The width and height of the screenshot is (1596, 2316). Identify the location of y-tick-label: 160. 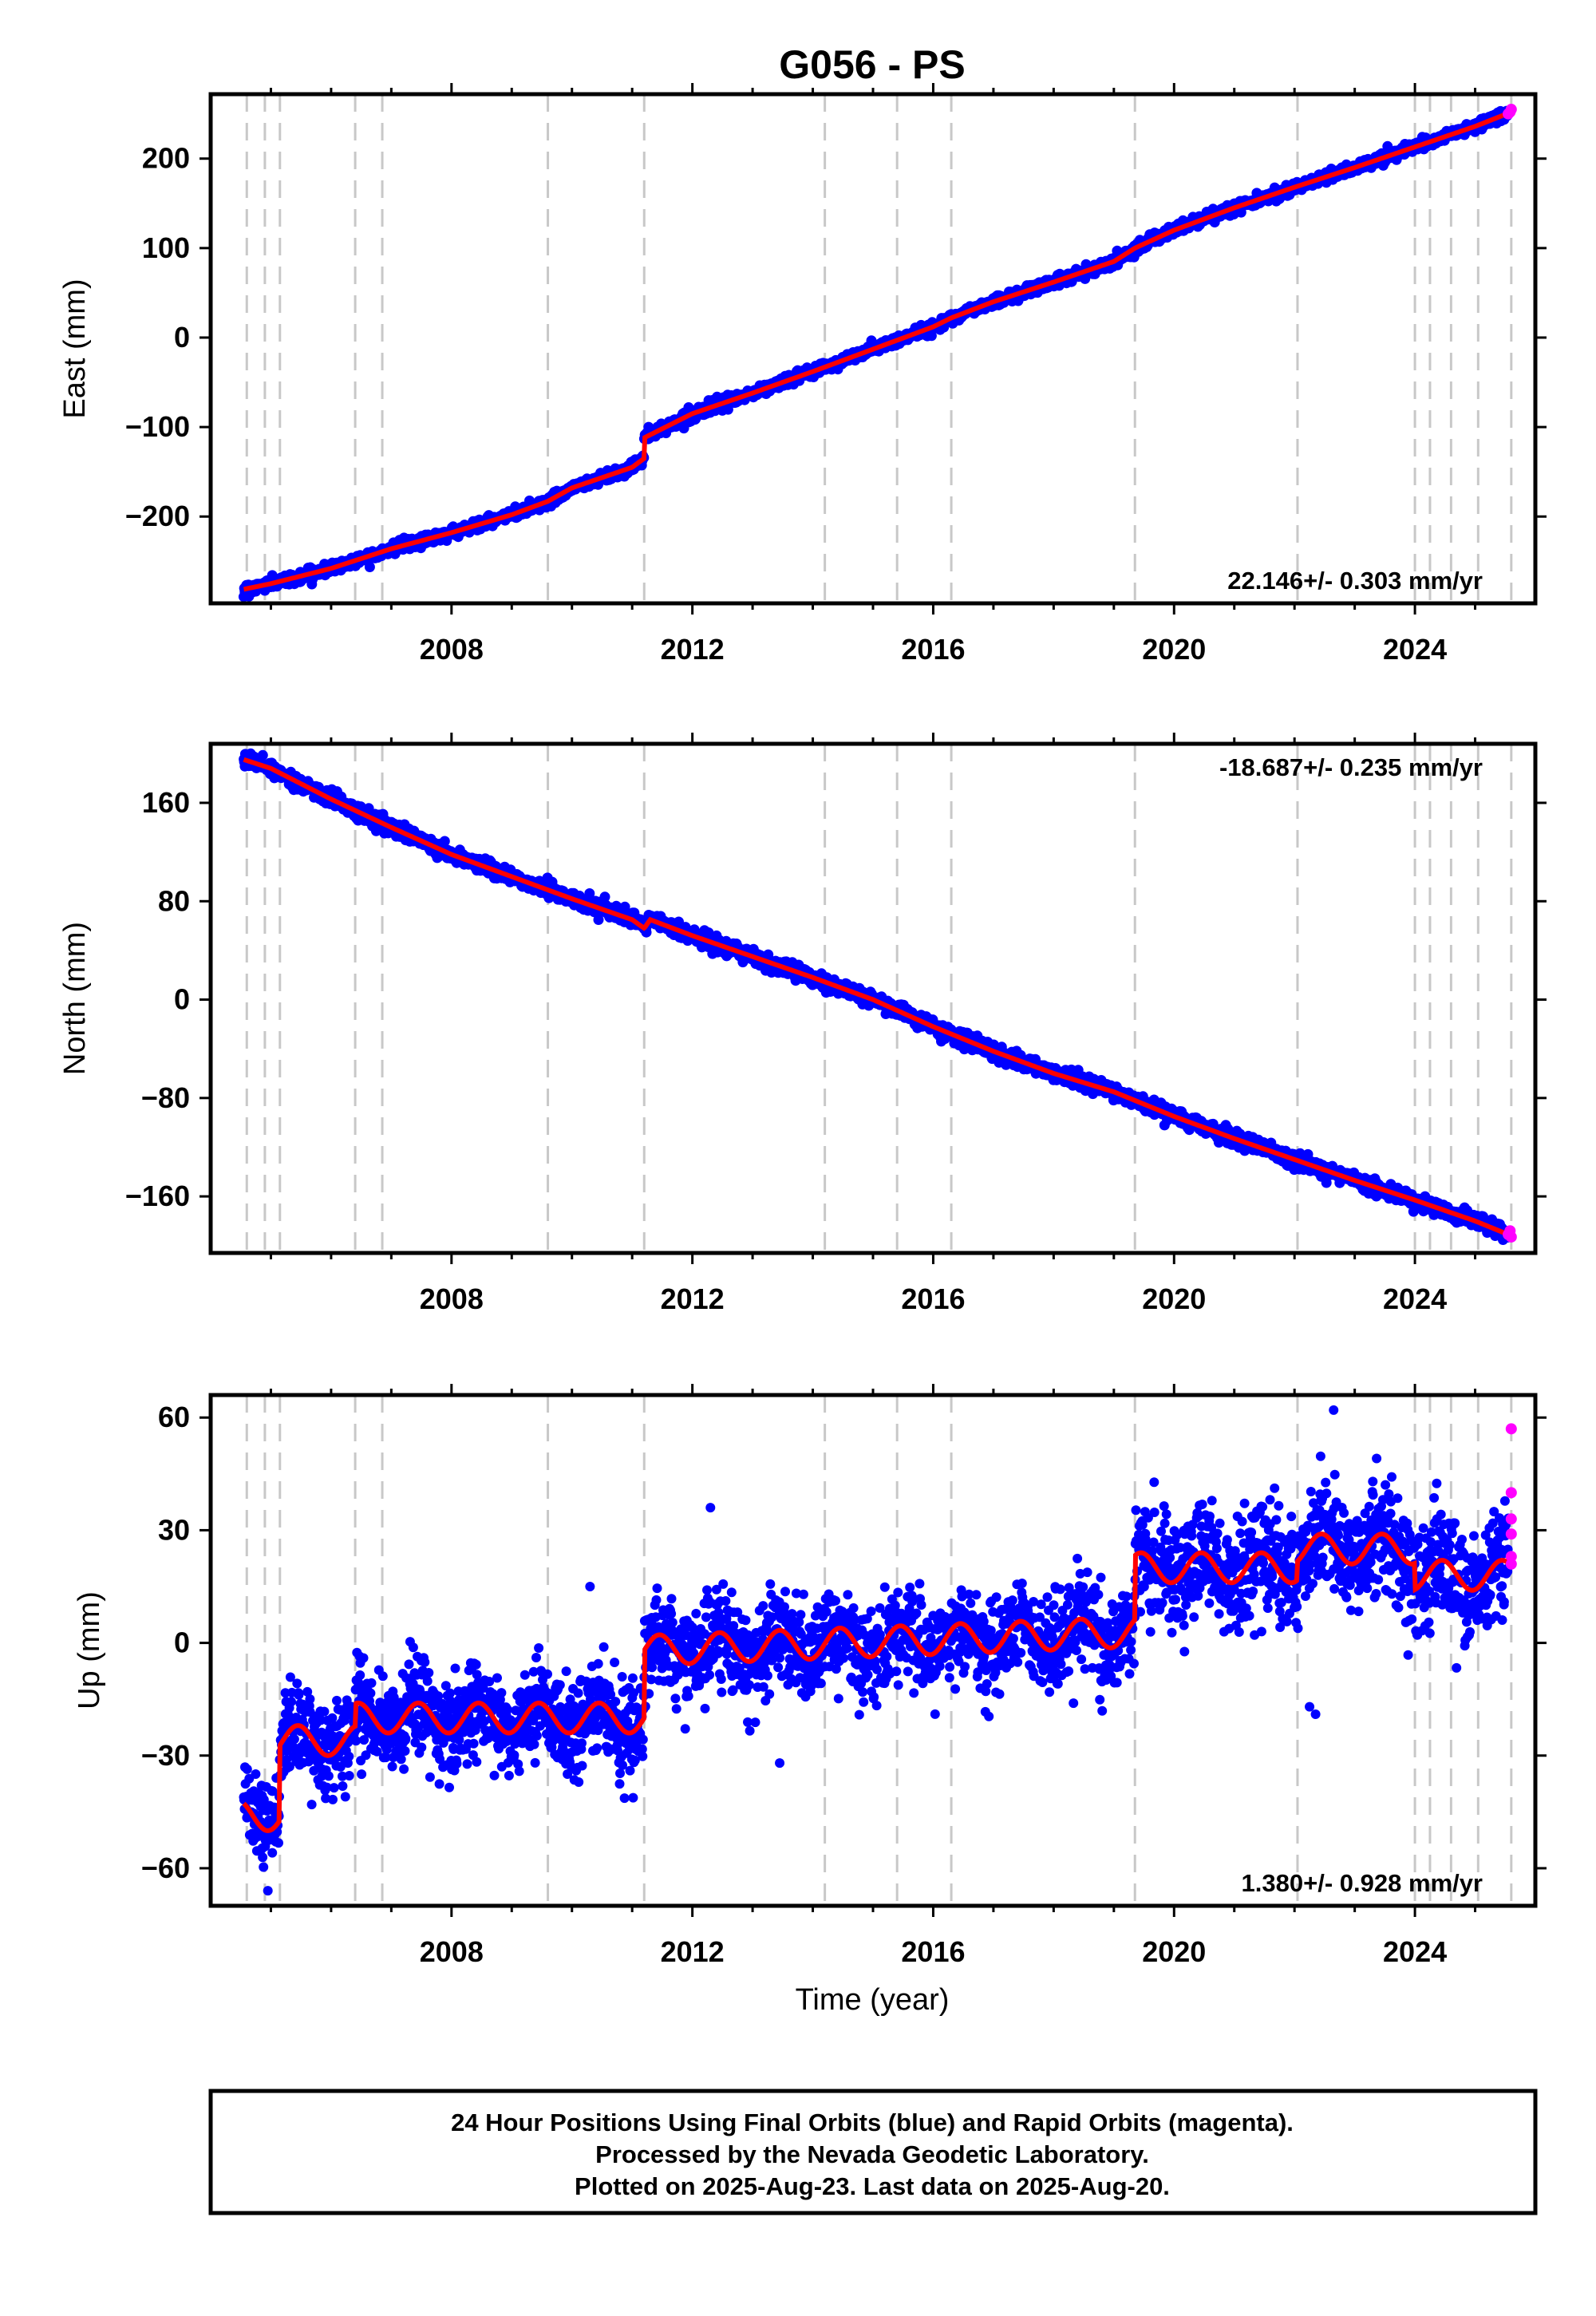
(166, 802).